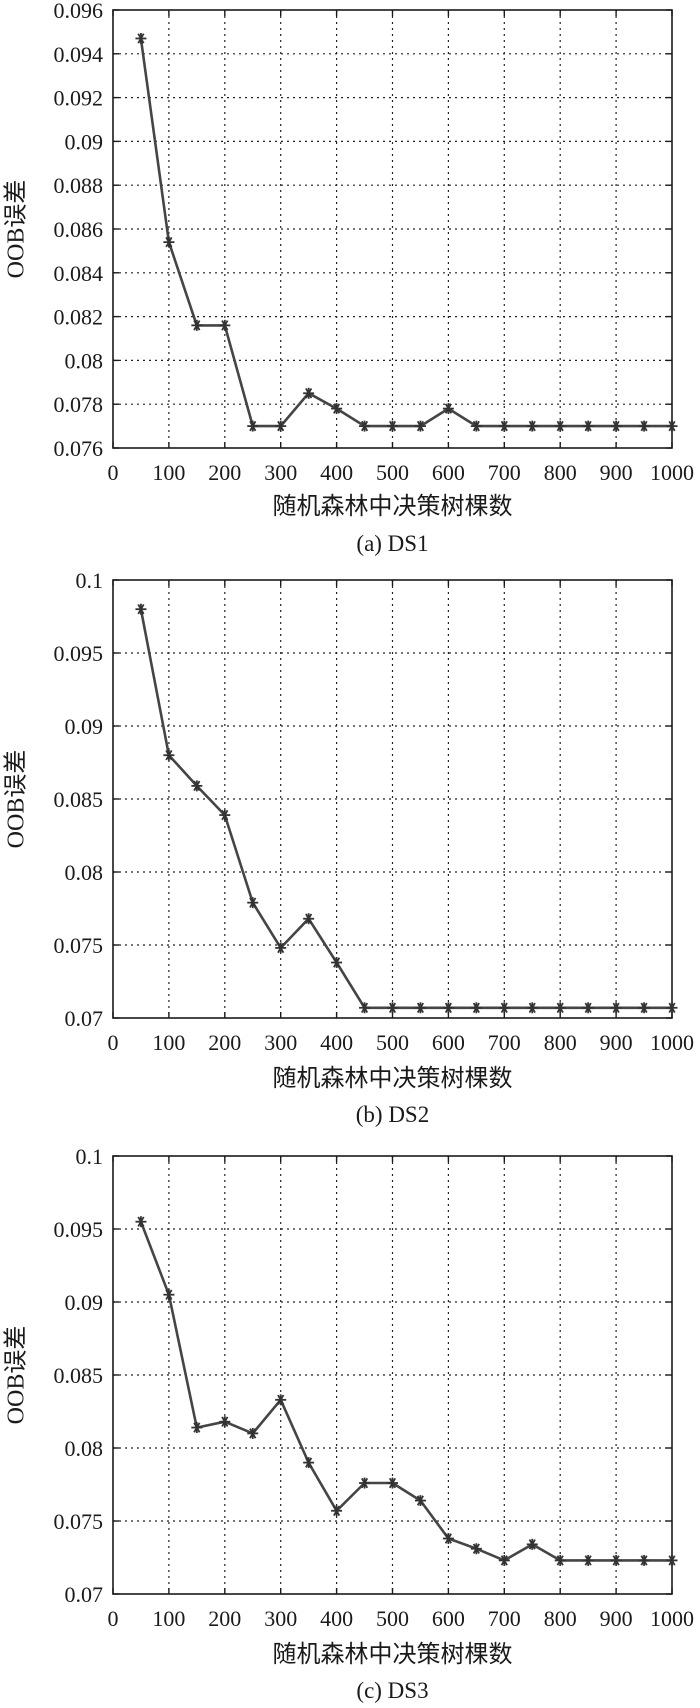 Image resolution: width=700 pixels, height=1708 pixels. I want to click on y-tick-label: 0.082, so click(79, 317).